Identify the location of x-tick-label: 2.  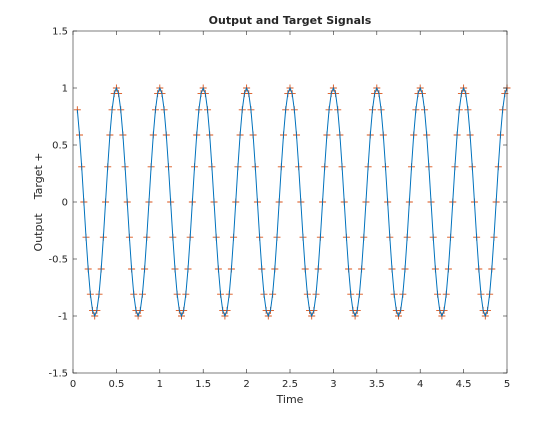
(246, 384).